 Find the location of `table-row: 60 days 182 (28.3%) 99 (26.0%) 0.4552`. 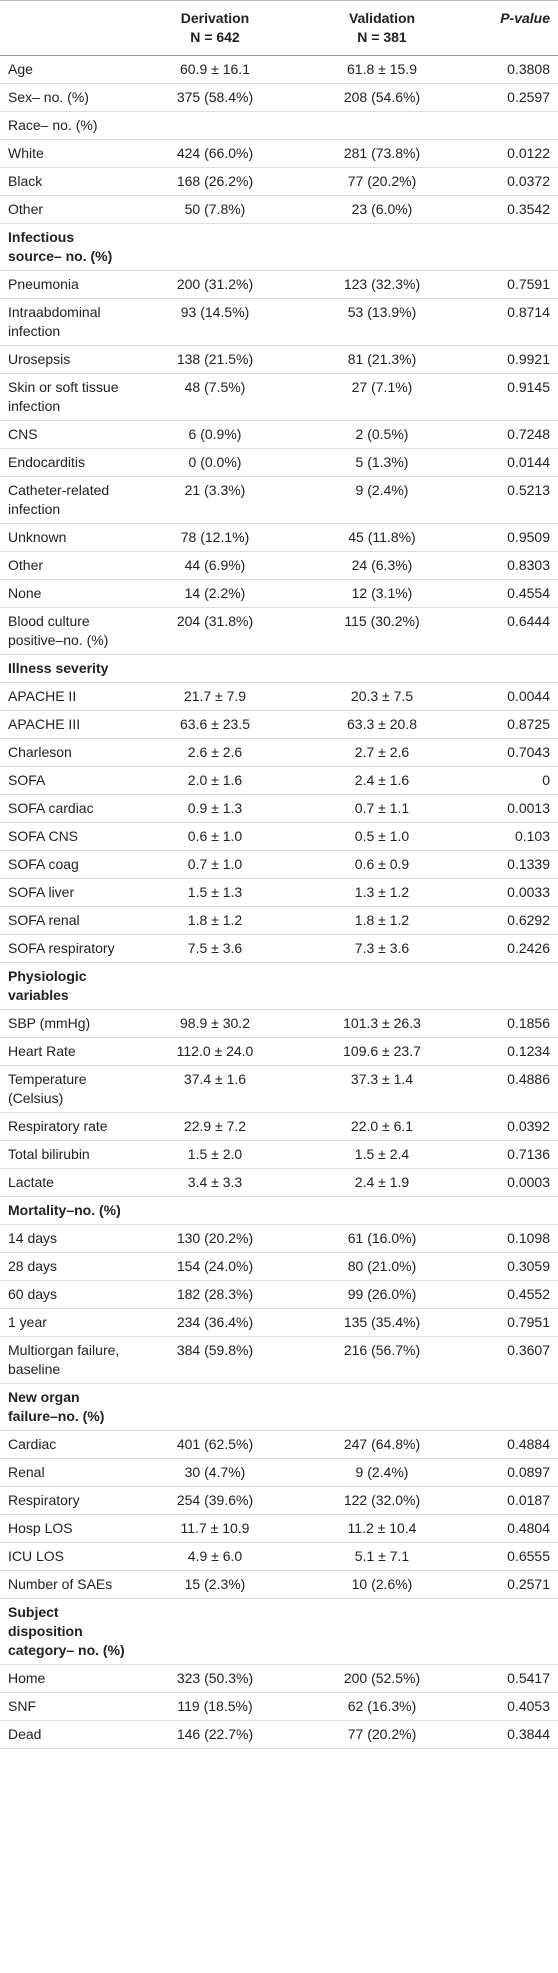

table-row: 60 days 182 (28.3%) 99 (26.0%) 0.4552 is located at coordinates (279, 1294).